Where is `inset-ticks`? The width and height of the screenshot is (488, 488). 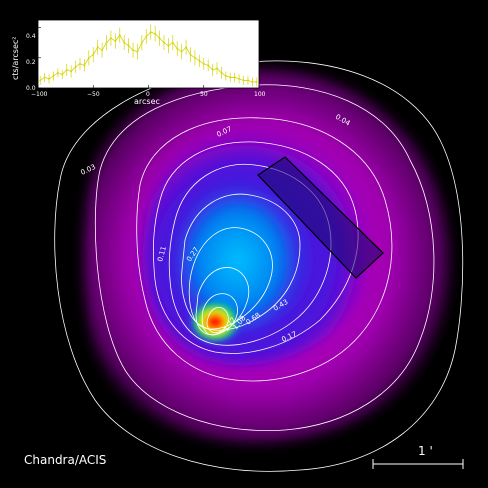 inset-ticks is located at coordinates (148, 58).